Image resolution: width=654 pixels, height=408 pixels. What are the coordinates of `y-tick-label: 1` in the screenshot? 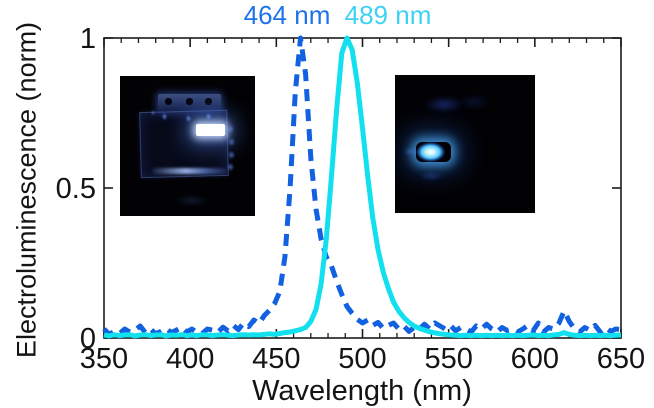 It's located at (88, 39).